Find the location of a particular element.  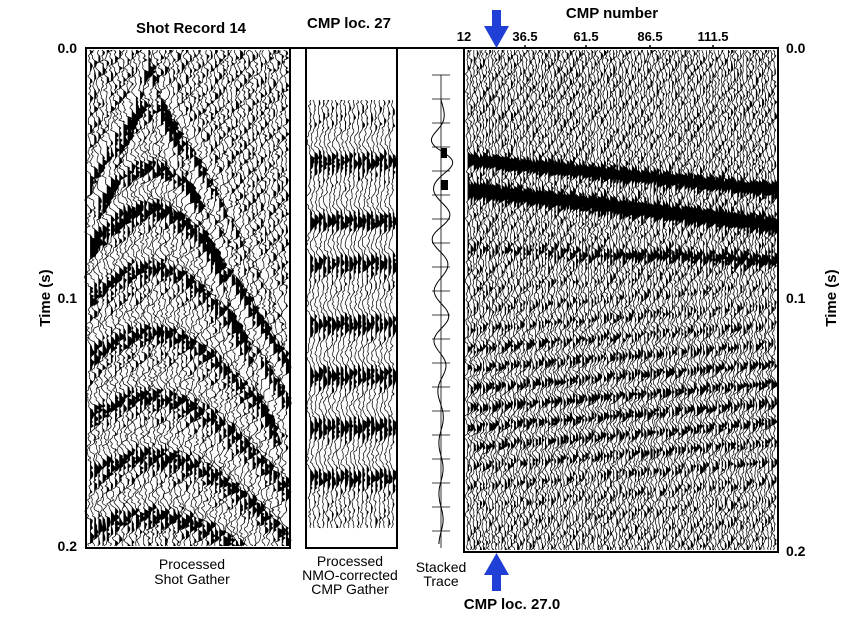

cmp-location-arrow-bottom is located at coordinates (496, 572).